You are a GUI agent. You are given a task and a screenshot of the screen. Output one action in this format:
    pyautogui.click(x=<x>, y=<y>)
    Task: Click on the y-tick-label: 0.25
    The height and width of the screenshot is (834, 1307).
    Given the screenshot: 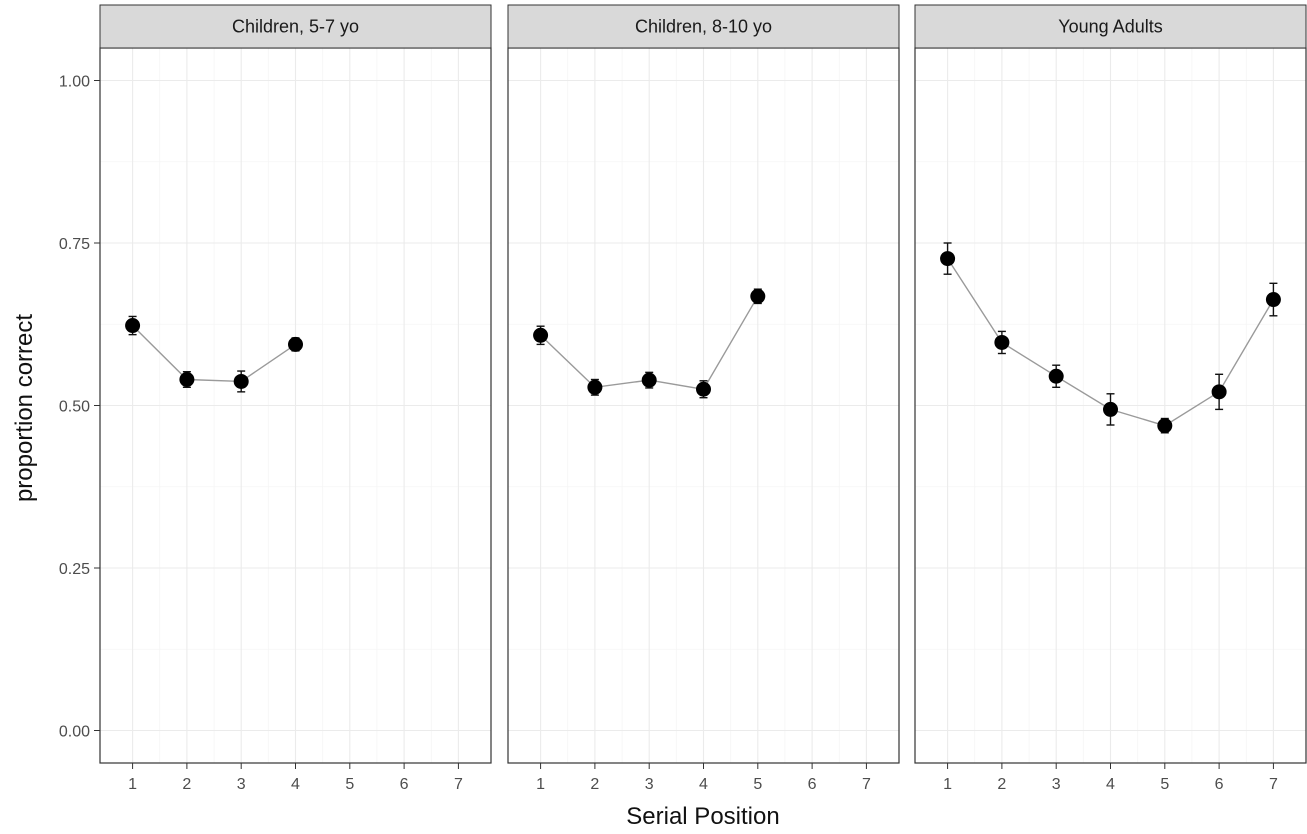 What is the action you would take?
    pyautogui.click(x=74, y=569)
    